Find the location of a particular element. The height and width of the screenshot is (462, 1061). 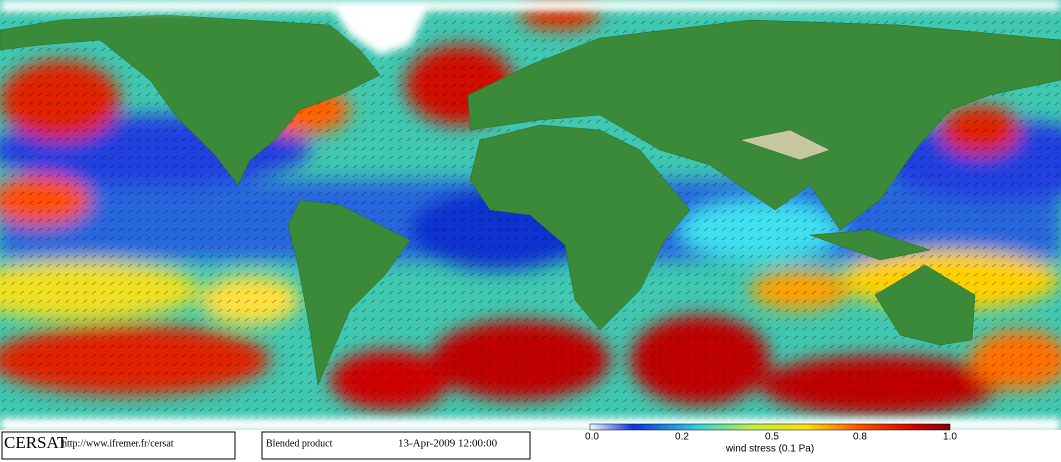

colorbar-tick-label: 0.0 is located at coordinates (592, 437).